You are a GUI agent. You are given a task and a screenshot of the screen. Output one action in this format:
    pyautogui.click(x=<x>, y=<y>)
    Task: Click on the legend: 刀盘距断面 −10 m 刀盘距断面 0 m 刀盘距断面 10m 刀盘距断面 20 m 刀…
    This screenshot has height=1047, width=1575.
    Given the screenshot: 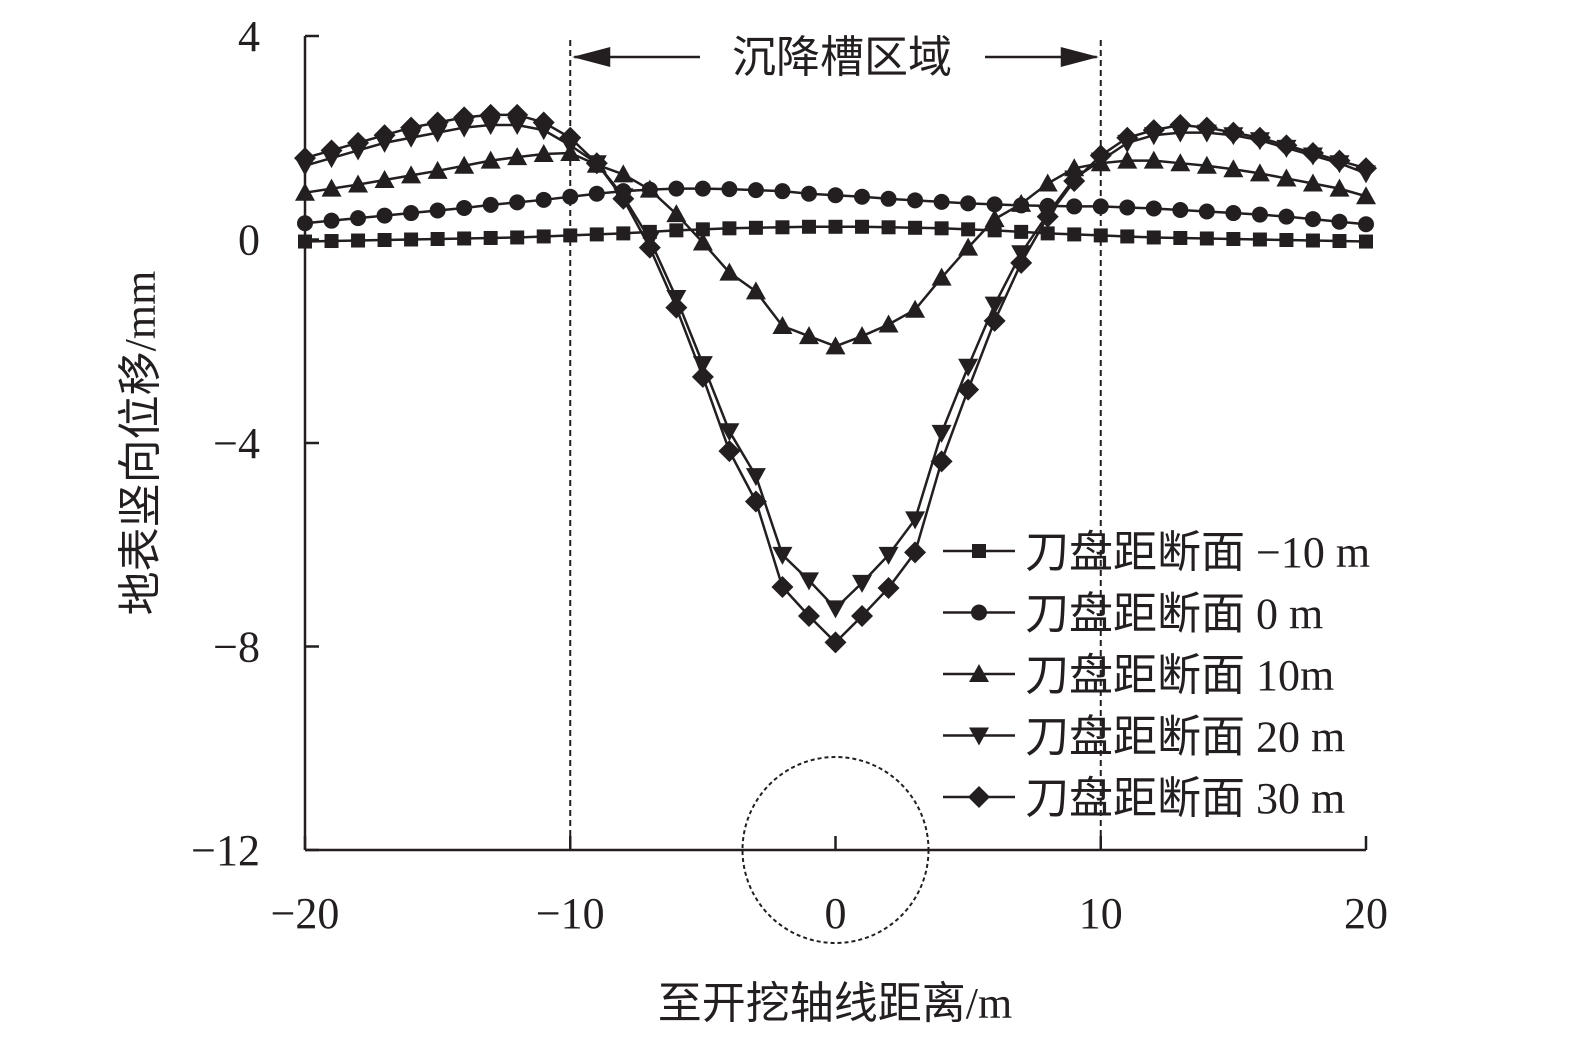 What is the action you would take?
    pyautogui.click(x=1156, y=675)
    